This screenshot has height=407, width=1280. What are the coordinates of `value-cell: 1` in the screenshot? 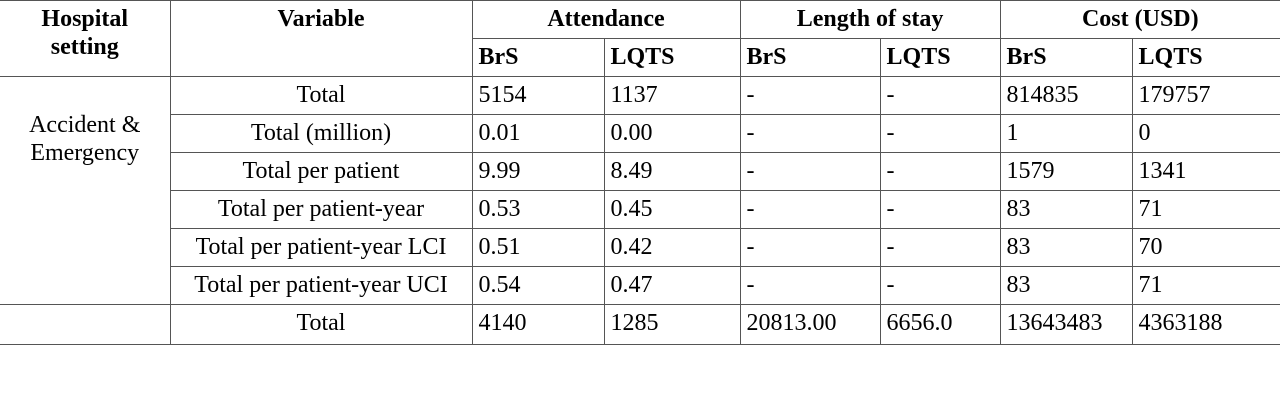 It's located at (1066, 133).